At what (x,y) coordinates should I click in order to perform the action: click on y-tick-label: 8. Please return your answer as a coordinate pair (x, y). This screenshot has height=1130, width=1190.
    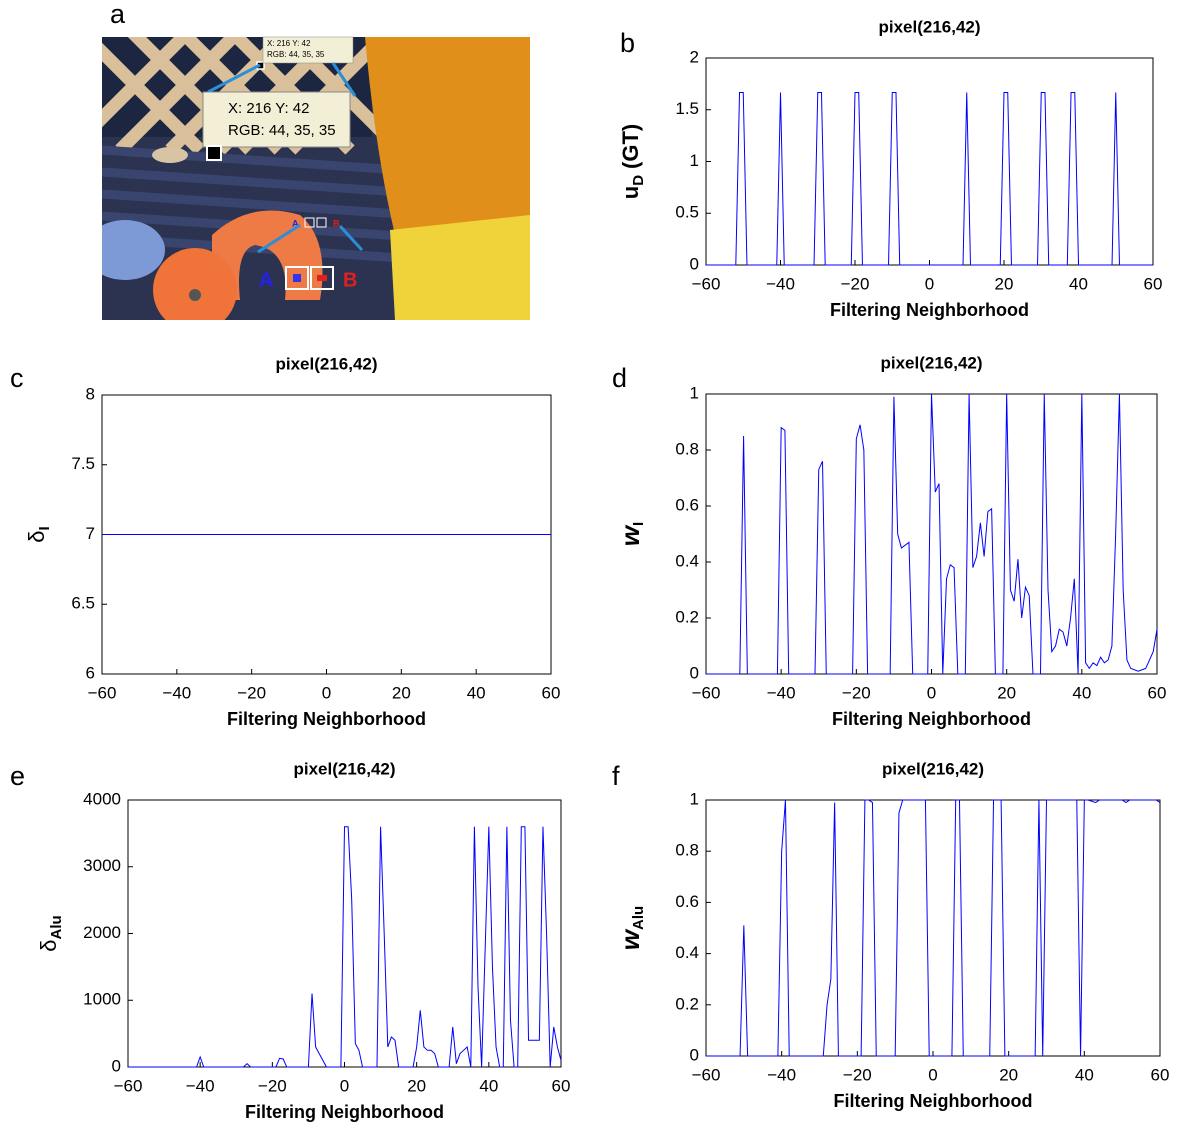
    Looking at the image, I should click on (90, 393).